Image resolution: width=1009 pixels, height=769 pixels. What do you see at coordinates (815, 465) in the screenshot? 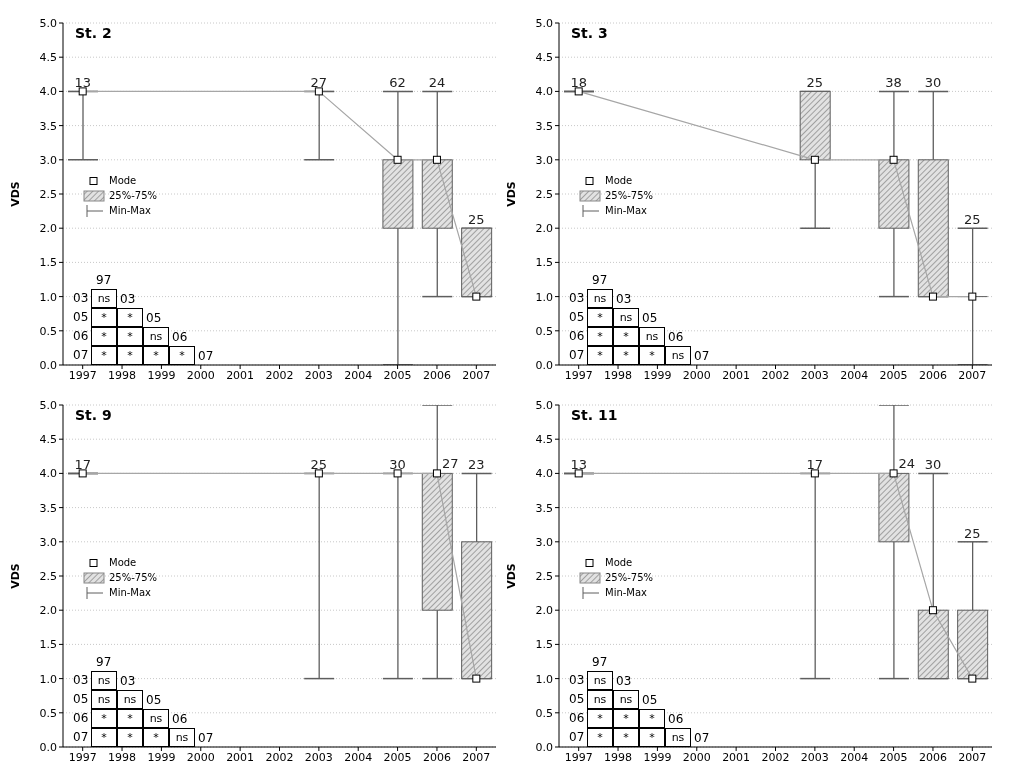
I see `annotation: 17` at bounding box center [815, 465].